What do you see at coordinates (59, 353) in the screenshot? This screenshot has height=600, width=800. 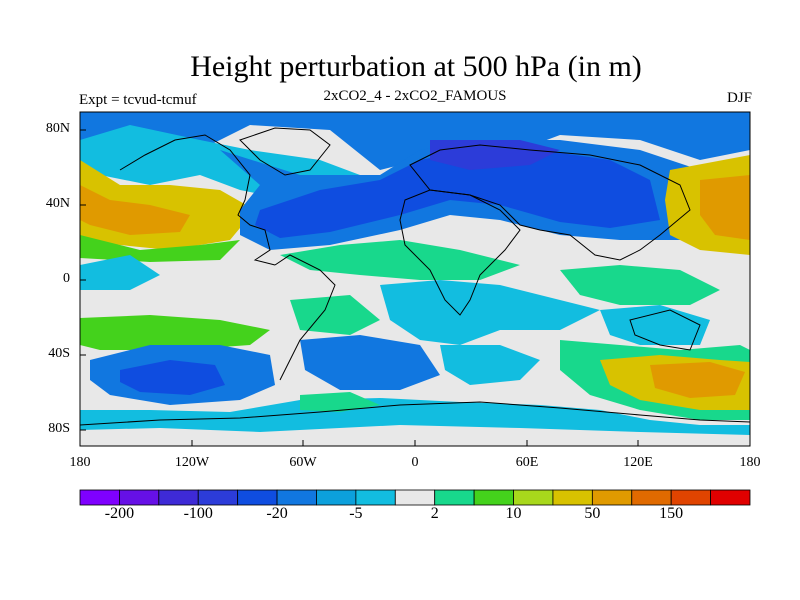 I see `lat-tick-label: 40S` at bounding box center [59, 353].